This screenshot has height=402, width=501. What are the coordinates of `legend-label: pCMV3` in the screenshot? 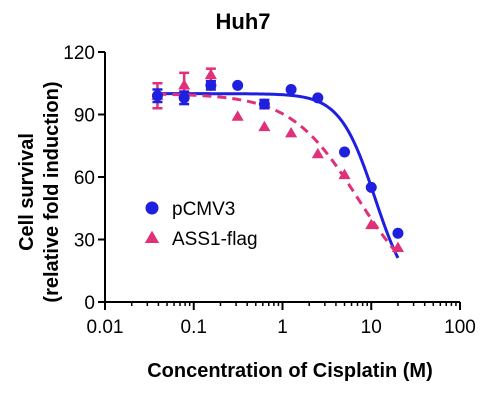 It's located at (203, 209).